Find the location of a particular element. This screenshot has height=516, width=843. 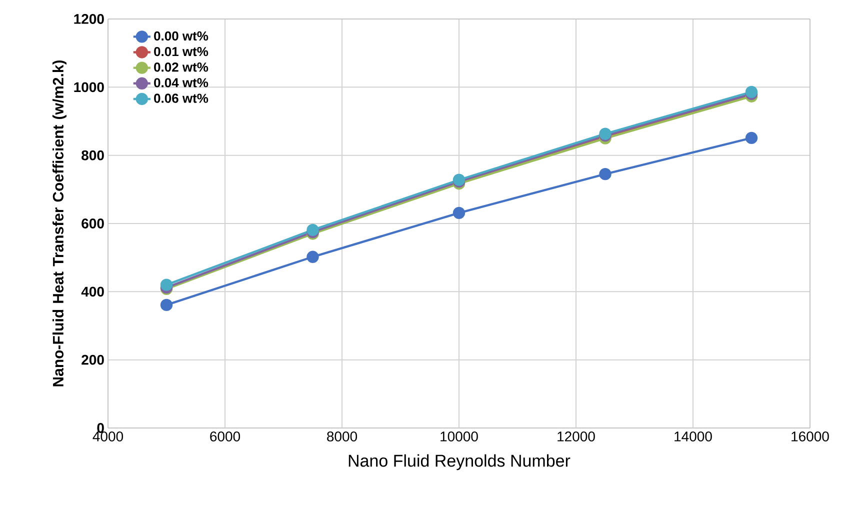

y-tick-label: 1000 is located at coordinates (89, 87).